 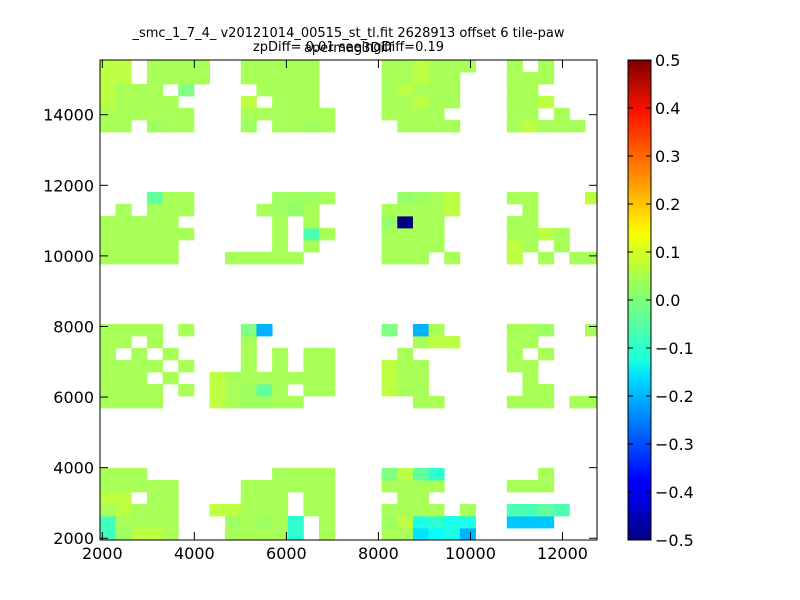 I want to click on colorbar-tick-label: 0.0, so click(x=667, y=300).